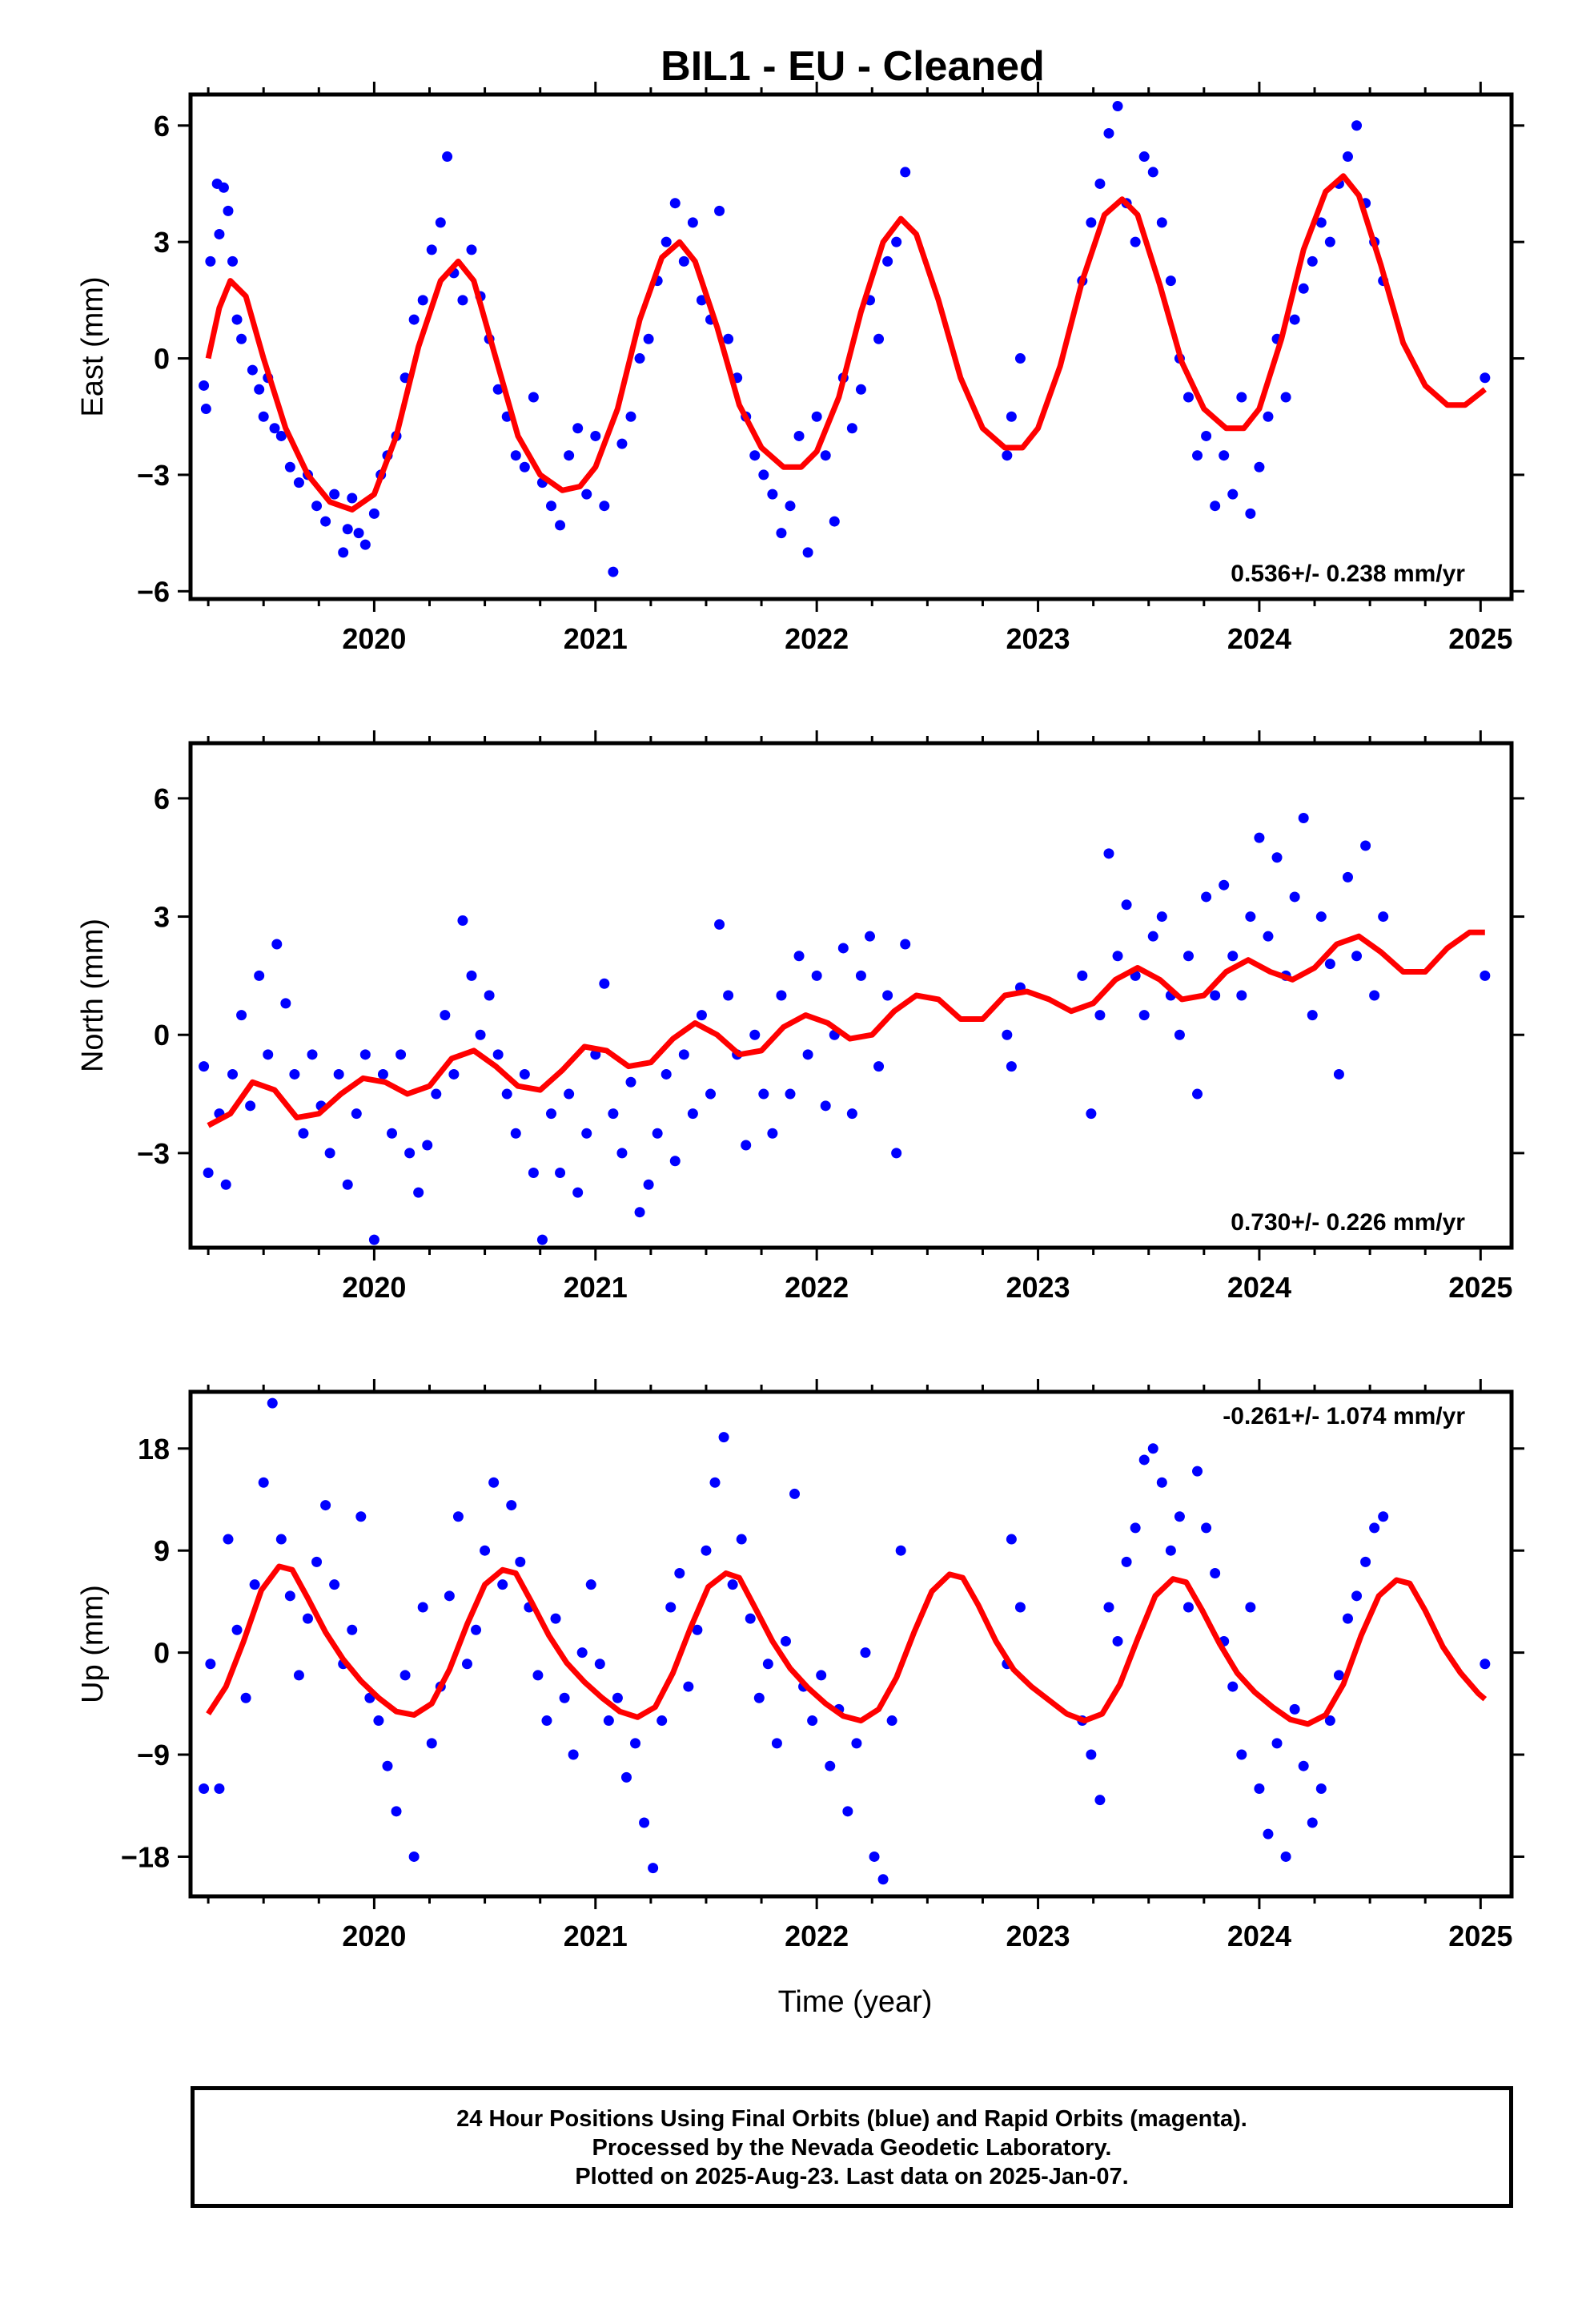  I want to click on east-x-tick-label: 2023, so click(1038, 638).